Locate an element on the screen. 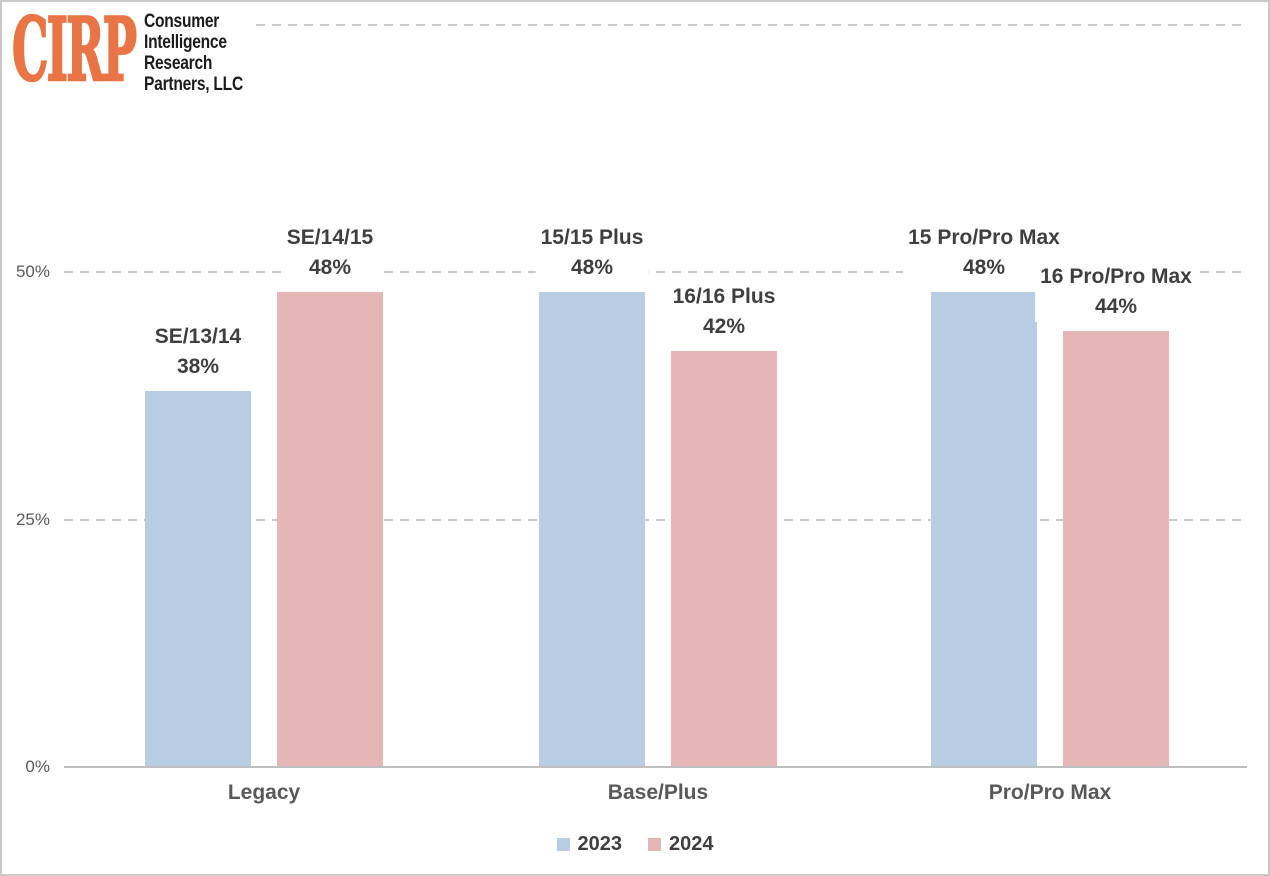  category-label-legacy: Legacy is located at coordinates (264, 792).